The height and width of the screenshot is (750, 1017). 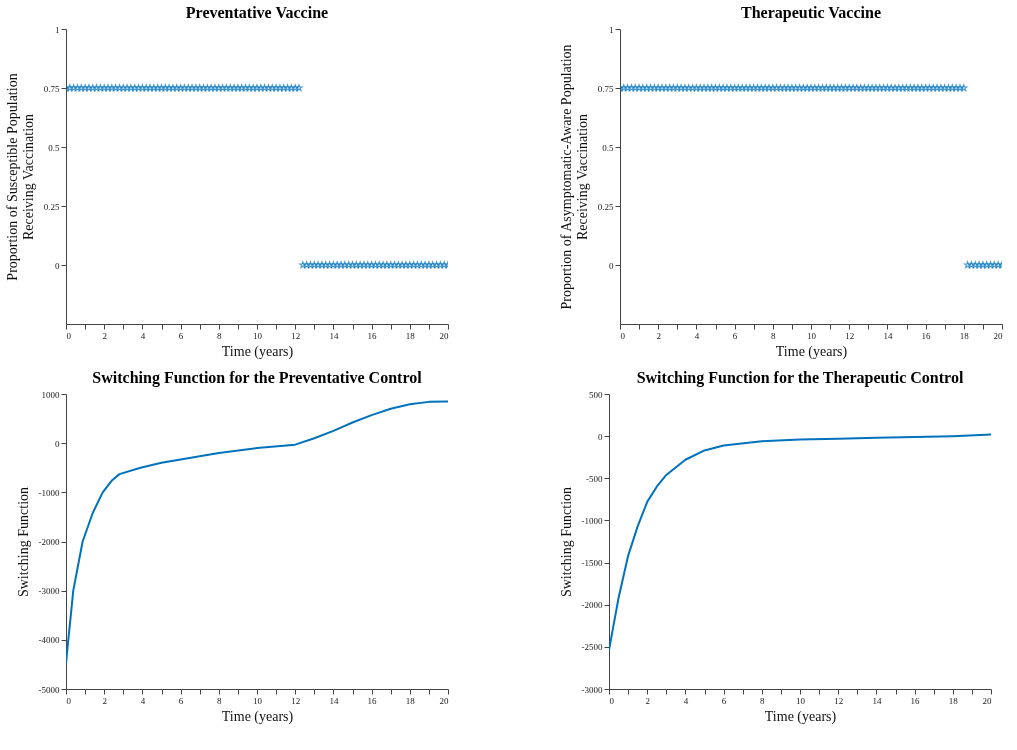 I want to click on y-axis-title: Proportion of Susceptible Population Receiving Vaccination, so click(x=20, y=177).